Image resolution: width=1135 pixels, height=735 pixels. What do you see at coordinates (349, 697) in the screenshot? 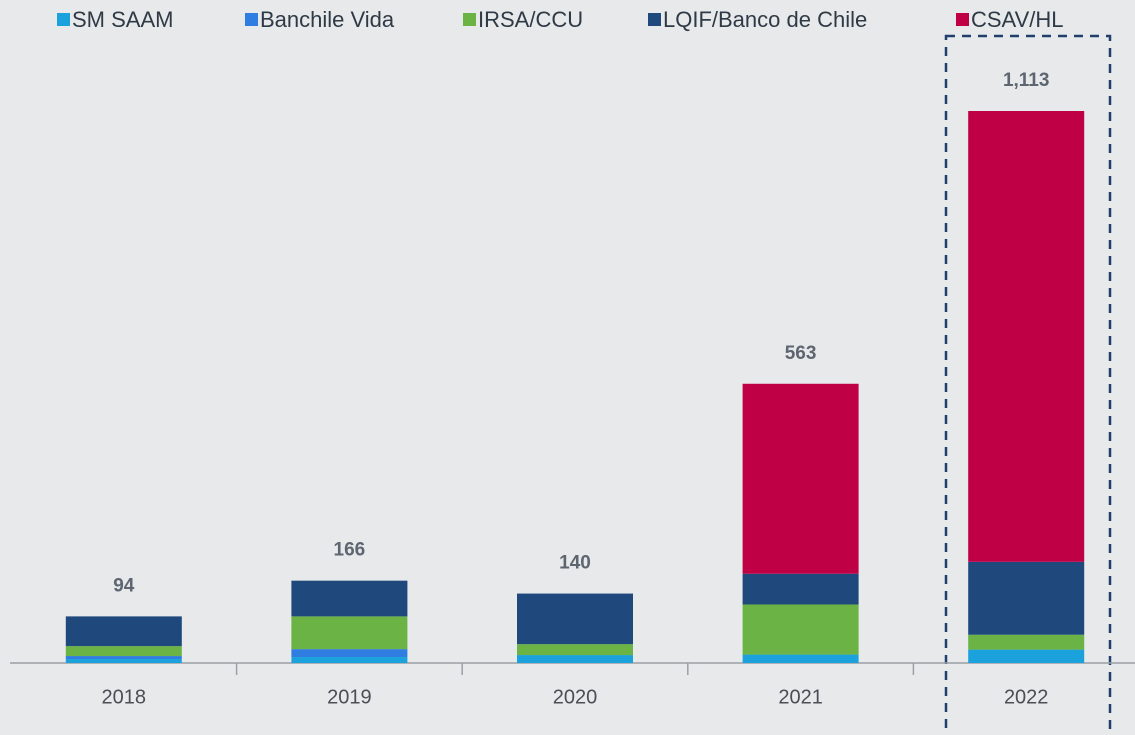
I see `x-tick-label: 2019` at bounding box center [349, 697].